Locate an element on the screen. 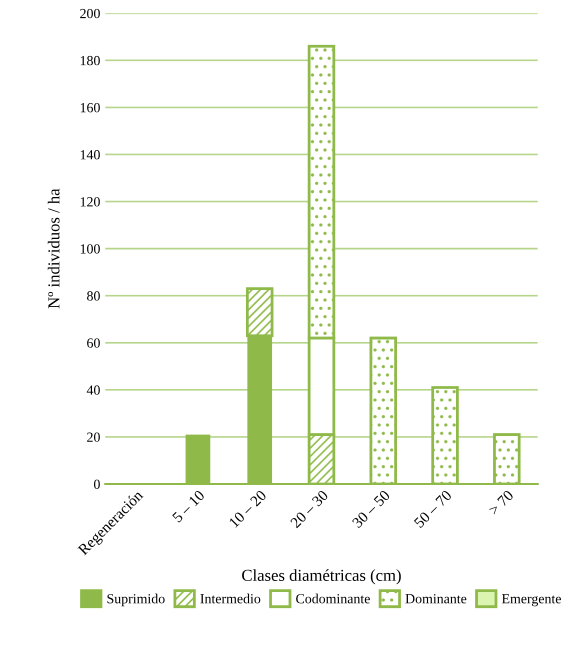 Image resolution: width=569 pixels, height=663 pixels. x-tick-label: > 70 is located at coordinates (501, 503).